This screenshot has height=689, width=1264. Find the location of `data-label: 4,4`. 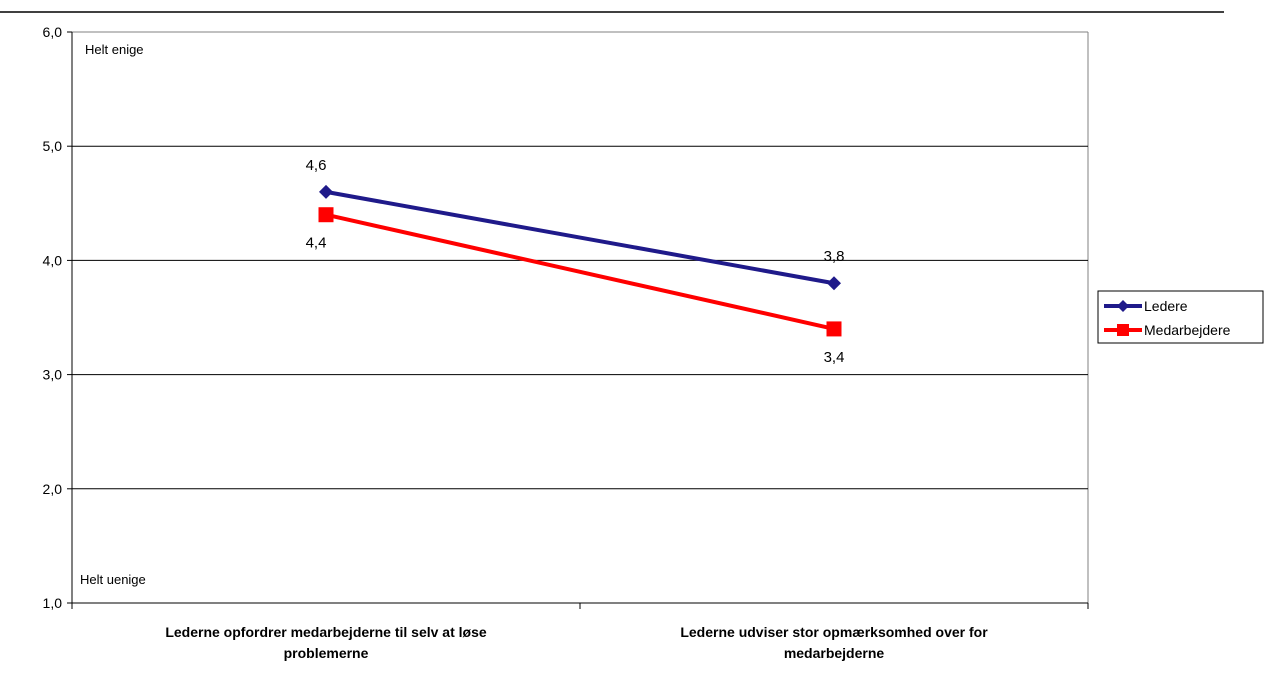

data-label: 4,4 is located at coordinates (316, 243).